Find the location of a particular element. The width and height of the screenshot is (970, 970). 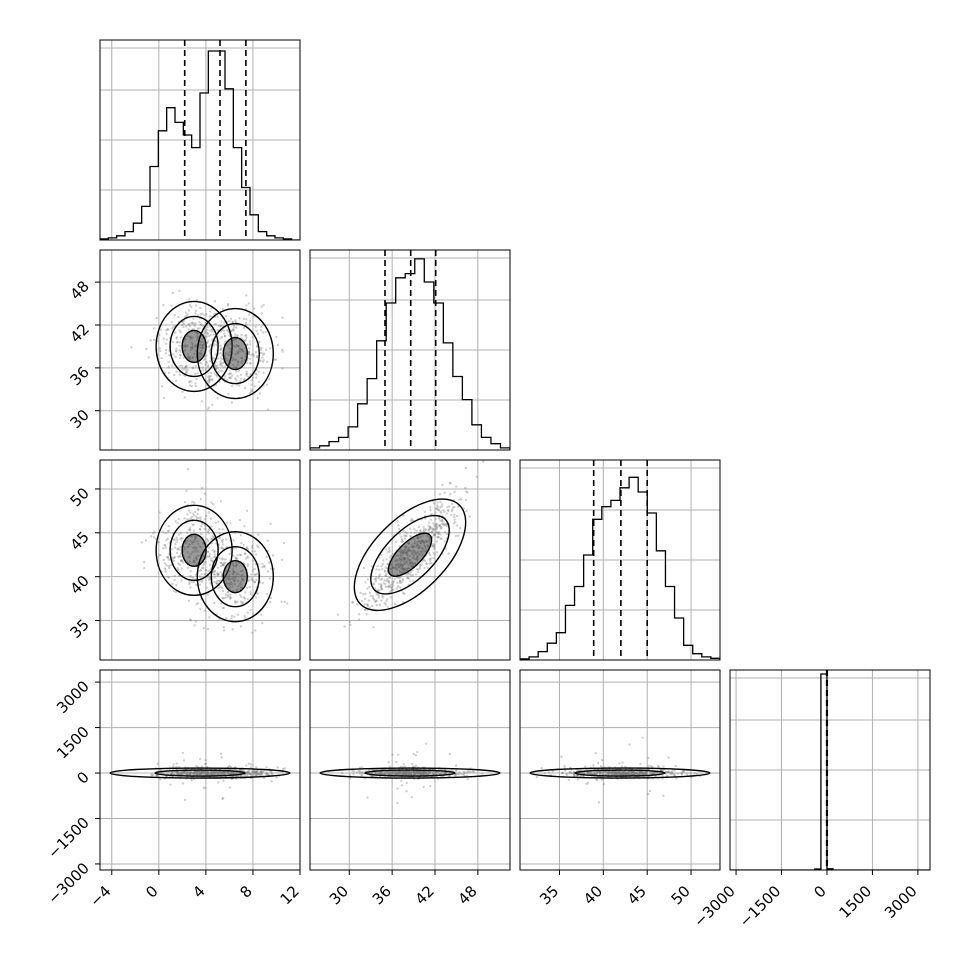

y-tick-label: 42 is located at coordinates (80, 333).